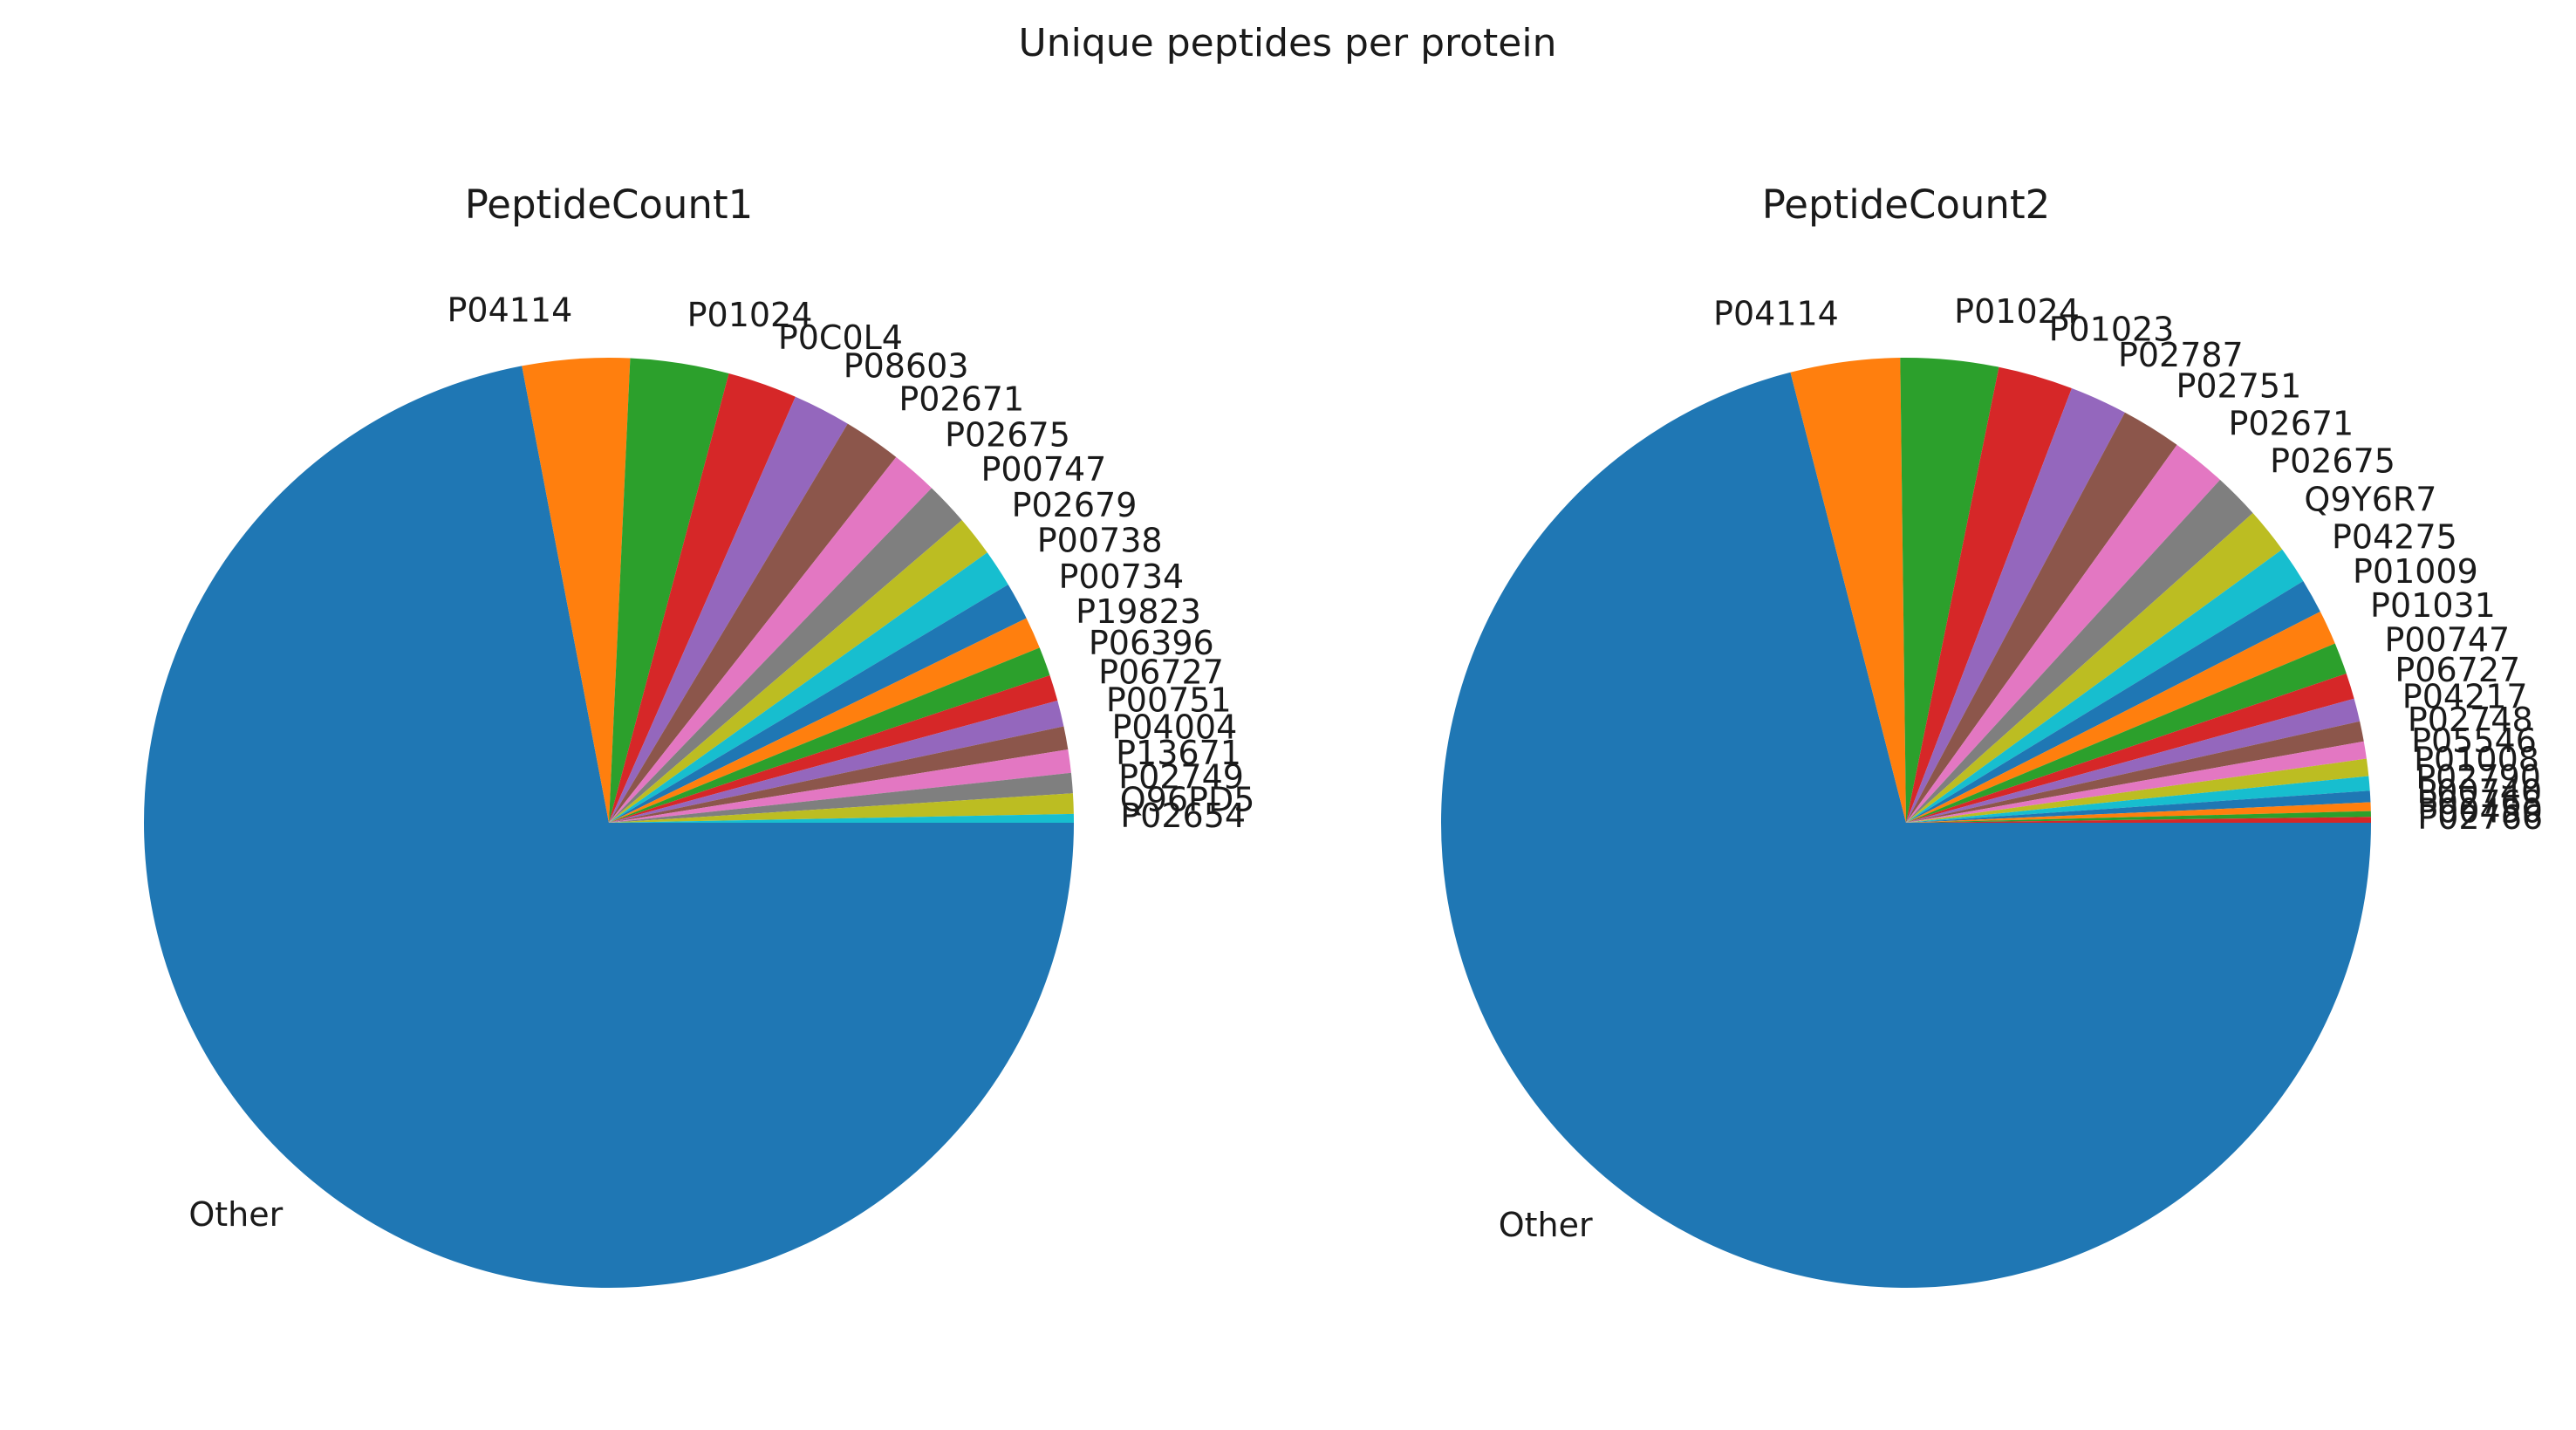  Describe the element at coordinates (2415, 571) in the screenshot. I see `slice-label: P01009` at that location.